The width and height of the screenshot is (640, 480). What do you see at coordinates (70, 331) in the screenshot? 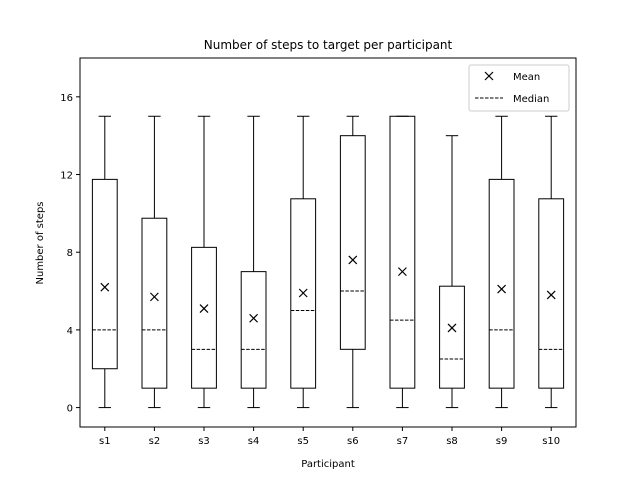
I see `y-tick-label: 4` at bounding box center [70, 331].